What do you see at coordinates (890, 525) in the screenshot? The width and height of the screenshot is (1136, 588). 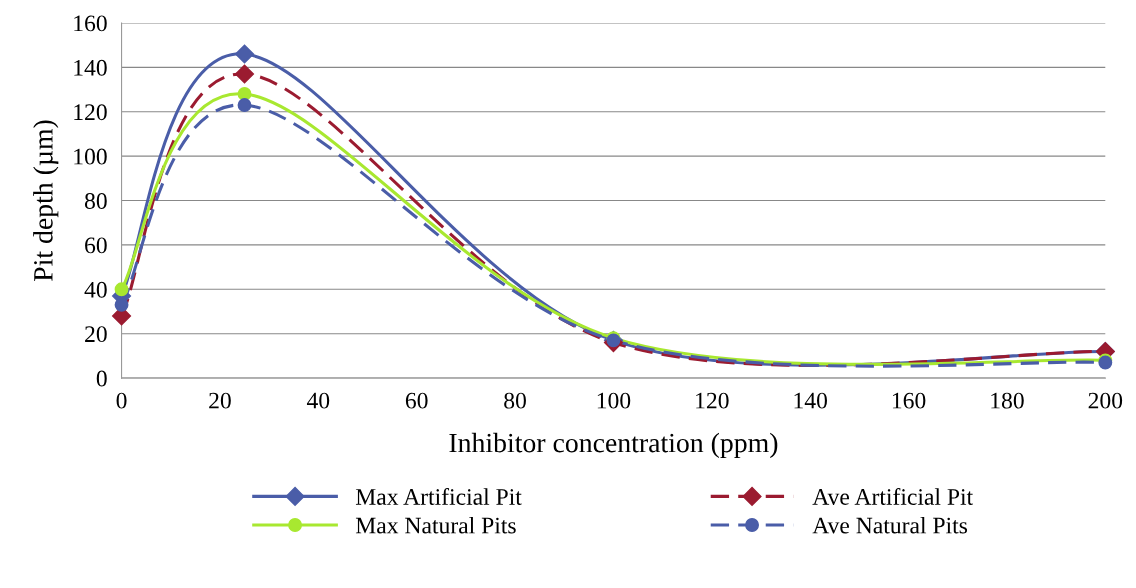 I see `legend-label: Ave Natural Pits` at bounding box center [890, 525].